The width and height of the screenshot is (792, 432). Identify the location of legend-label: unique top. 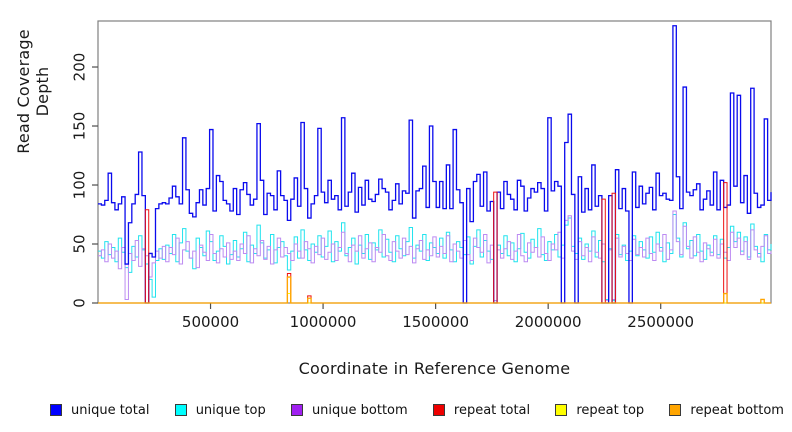
(230, 410).